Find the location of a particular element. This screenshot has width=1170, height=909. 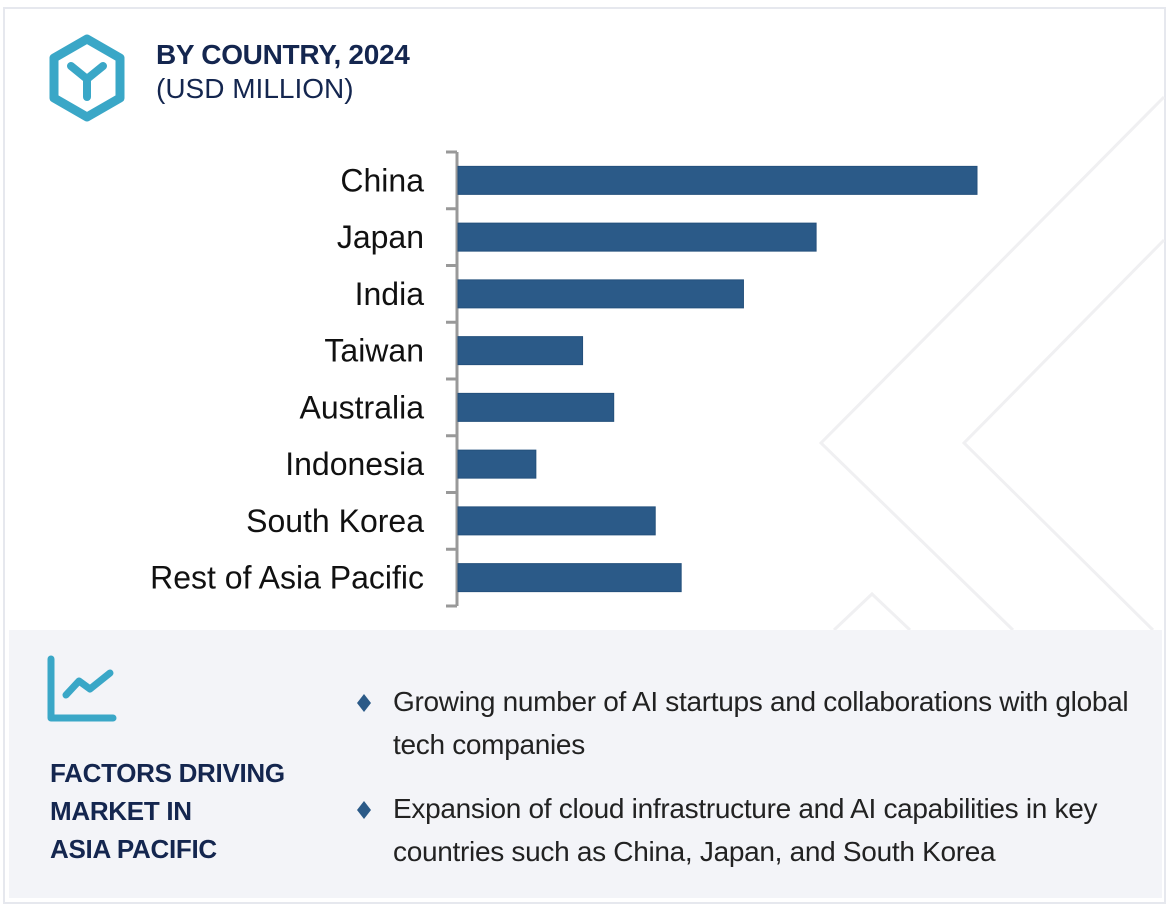

bar-china is located at coordinates (717, 180).